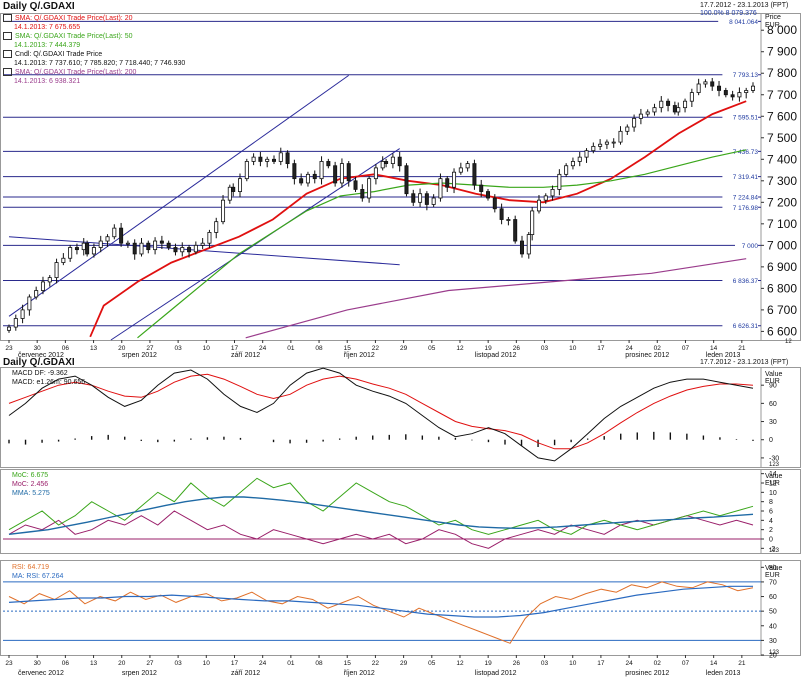  I want to click on price-tick-label: 7 400, so click(782, 159).